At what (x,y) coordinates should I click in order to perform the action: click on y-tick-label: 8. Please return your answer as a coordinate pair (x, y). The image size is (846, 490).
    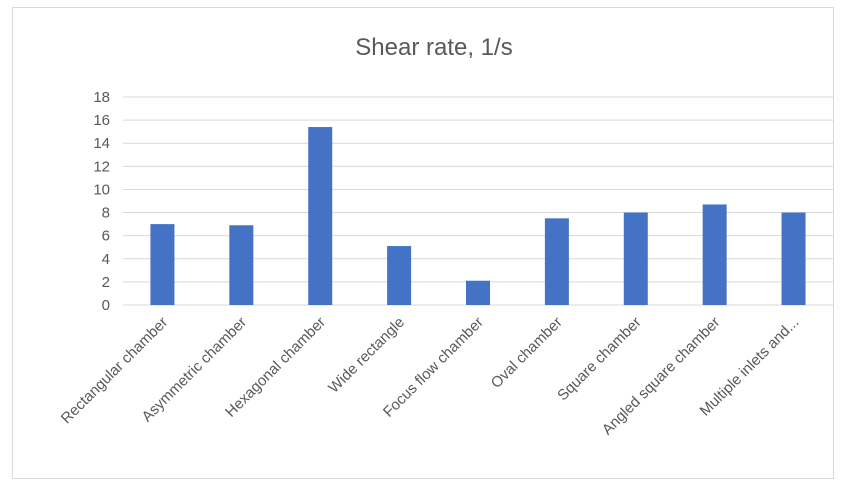
    Looking at the image, I should click on (106, 213).